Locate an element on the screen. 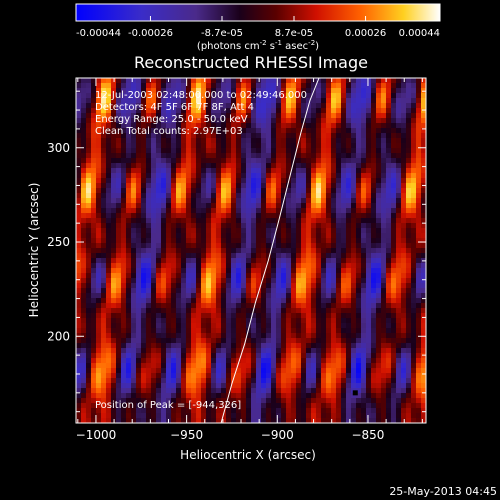 The width and height of the screenshot is (500, 500). y-tick-label: 200 is located at coordinates (58, 336).